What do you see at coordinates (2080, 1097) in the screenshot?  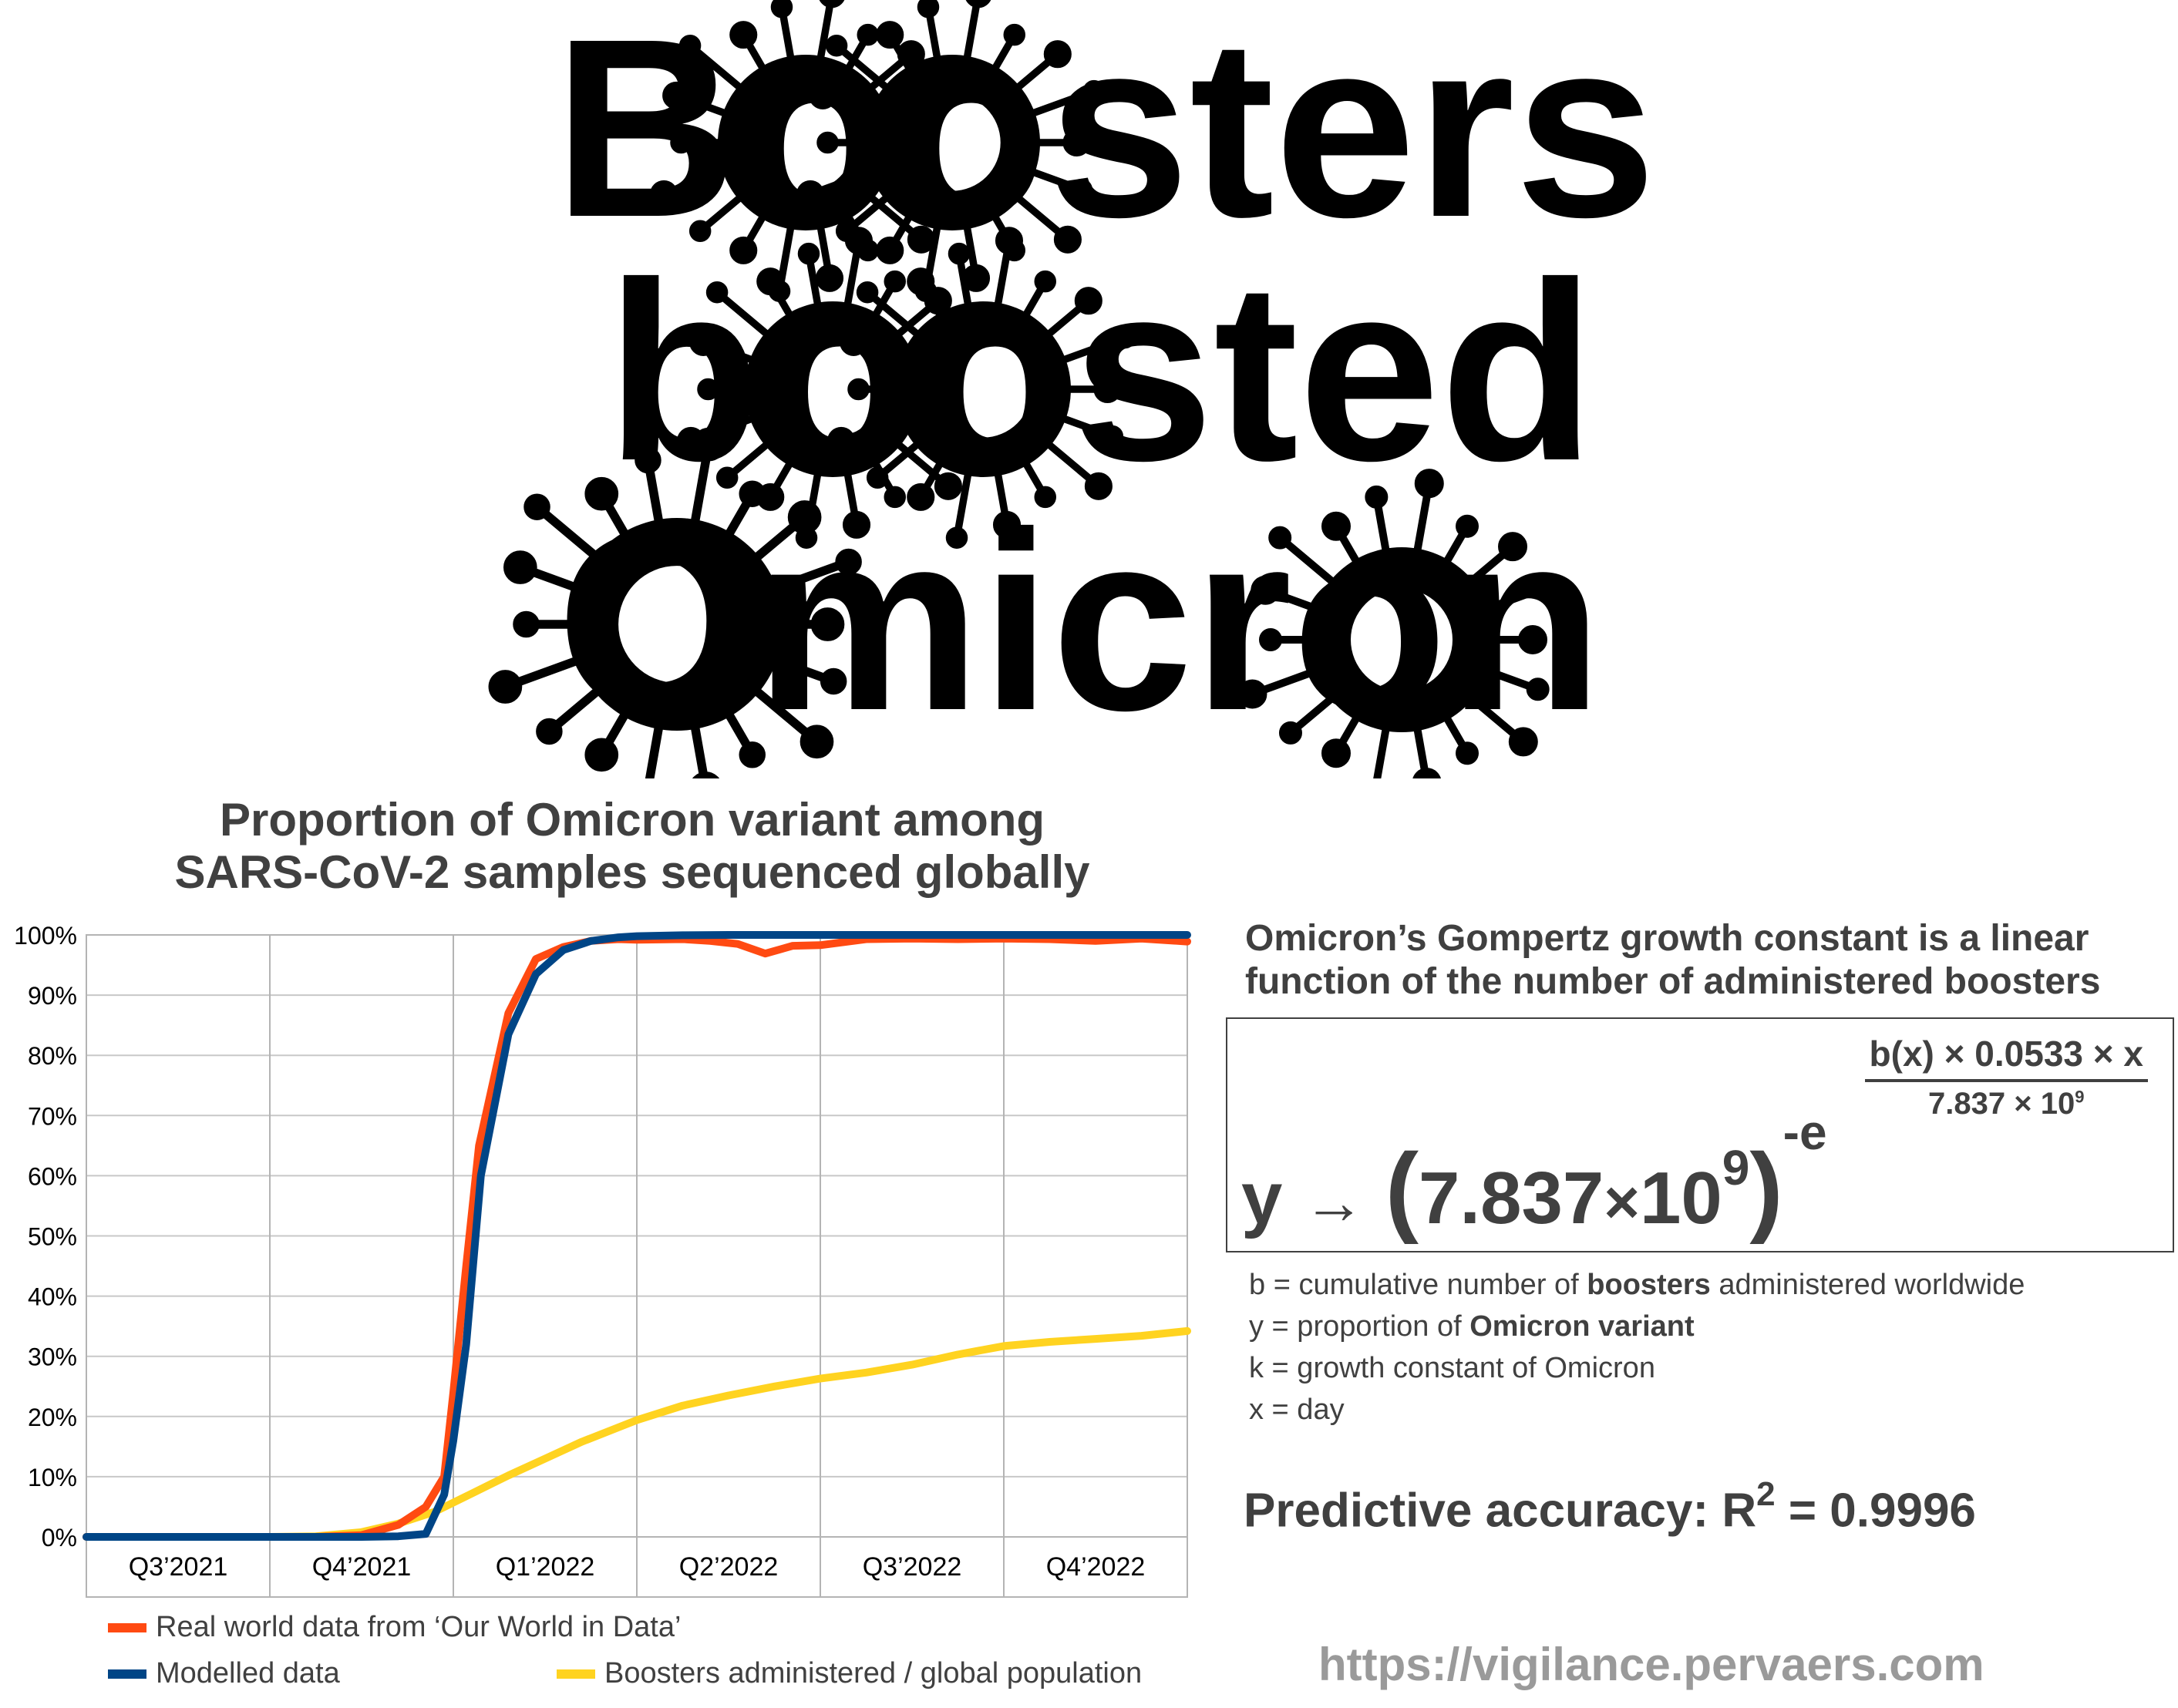 I see `fraction-denominator-exponent: 9` at bounding box center [2080, 1097].